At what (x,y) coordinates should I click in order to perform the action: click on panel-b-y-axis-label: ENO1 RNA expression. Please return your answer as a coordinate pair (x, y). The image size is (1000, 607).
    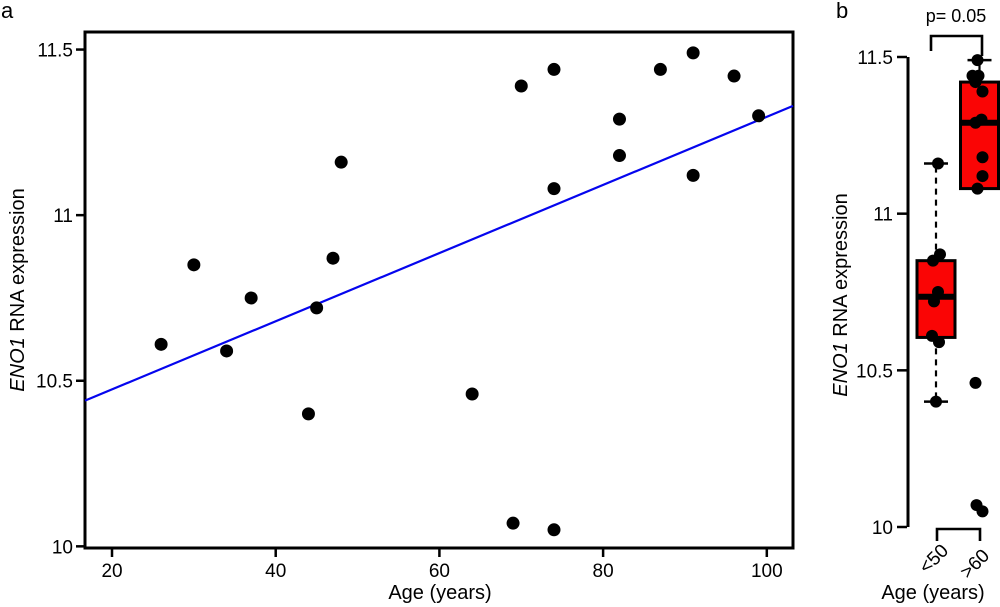
    Looking at the image, I should click on (842, 295).